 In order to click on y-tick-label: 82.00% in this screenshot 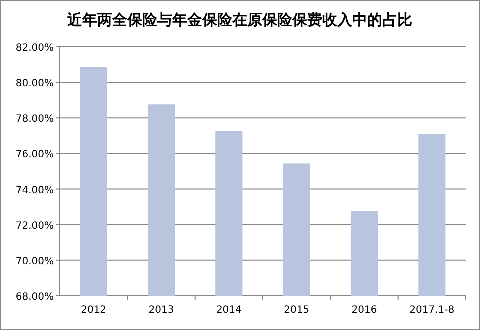, I will do `click(35, 48)`.